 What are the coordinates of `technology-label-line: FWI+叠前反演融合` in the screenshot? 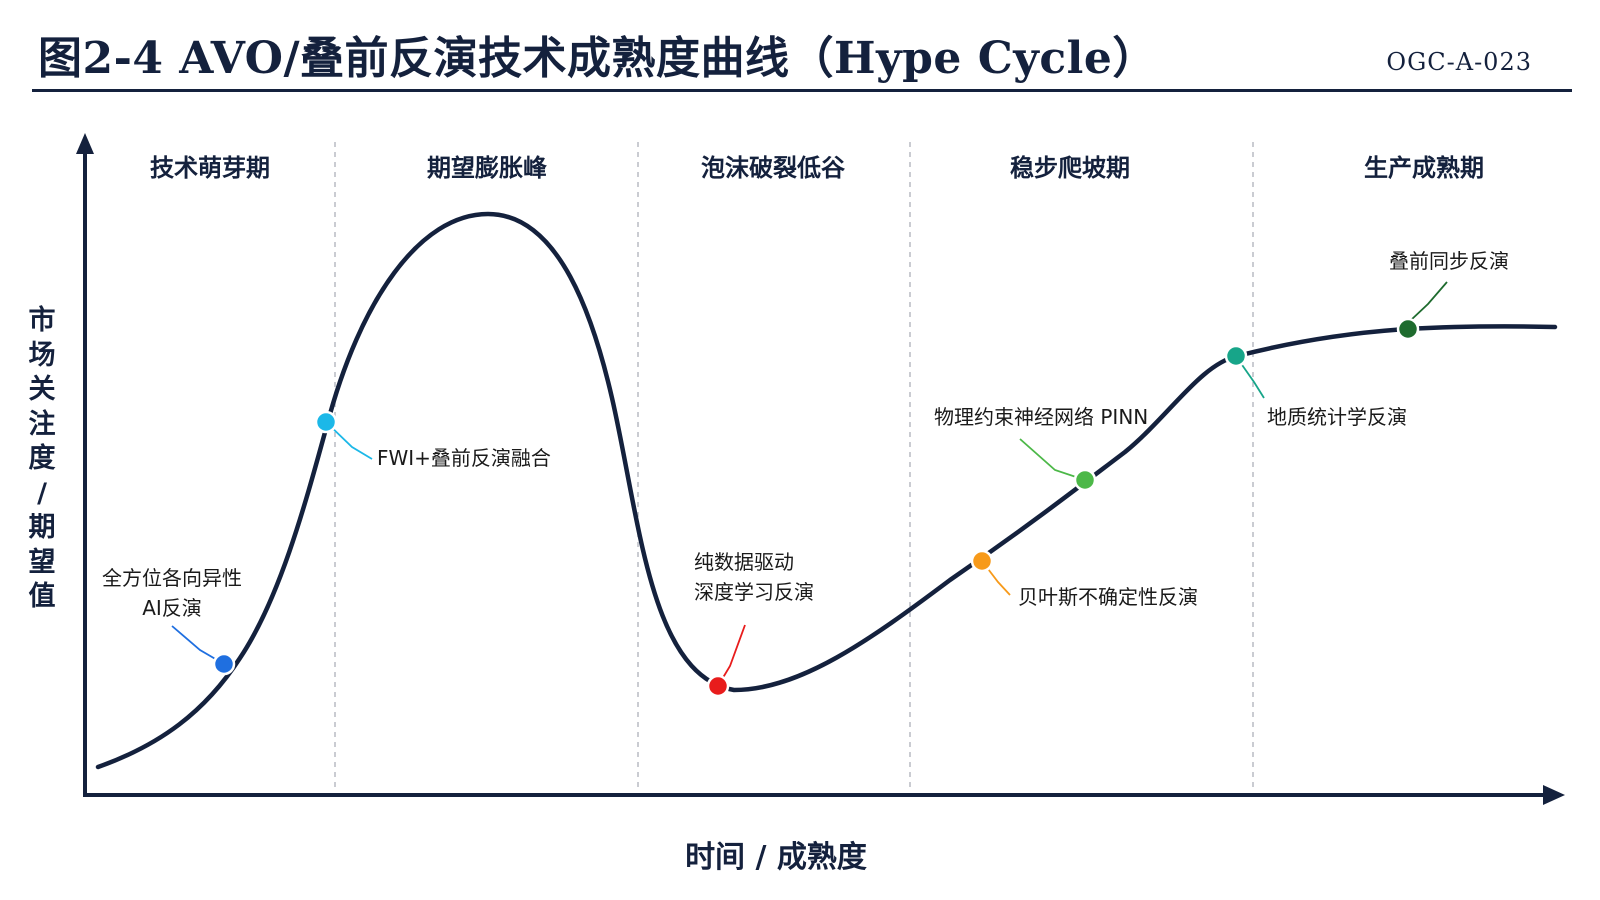 It's located at (464, 458).